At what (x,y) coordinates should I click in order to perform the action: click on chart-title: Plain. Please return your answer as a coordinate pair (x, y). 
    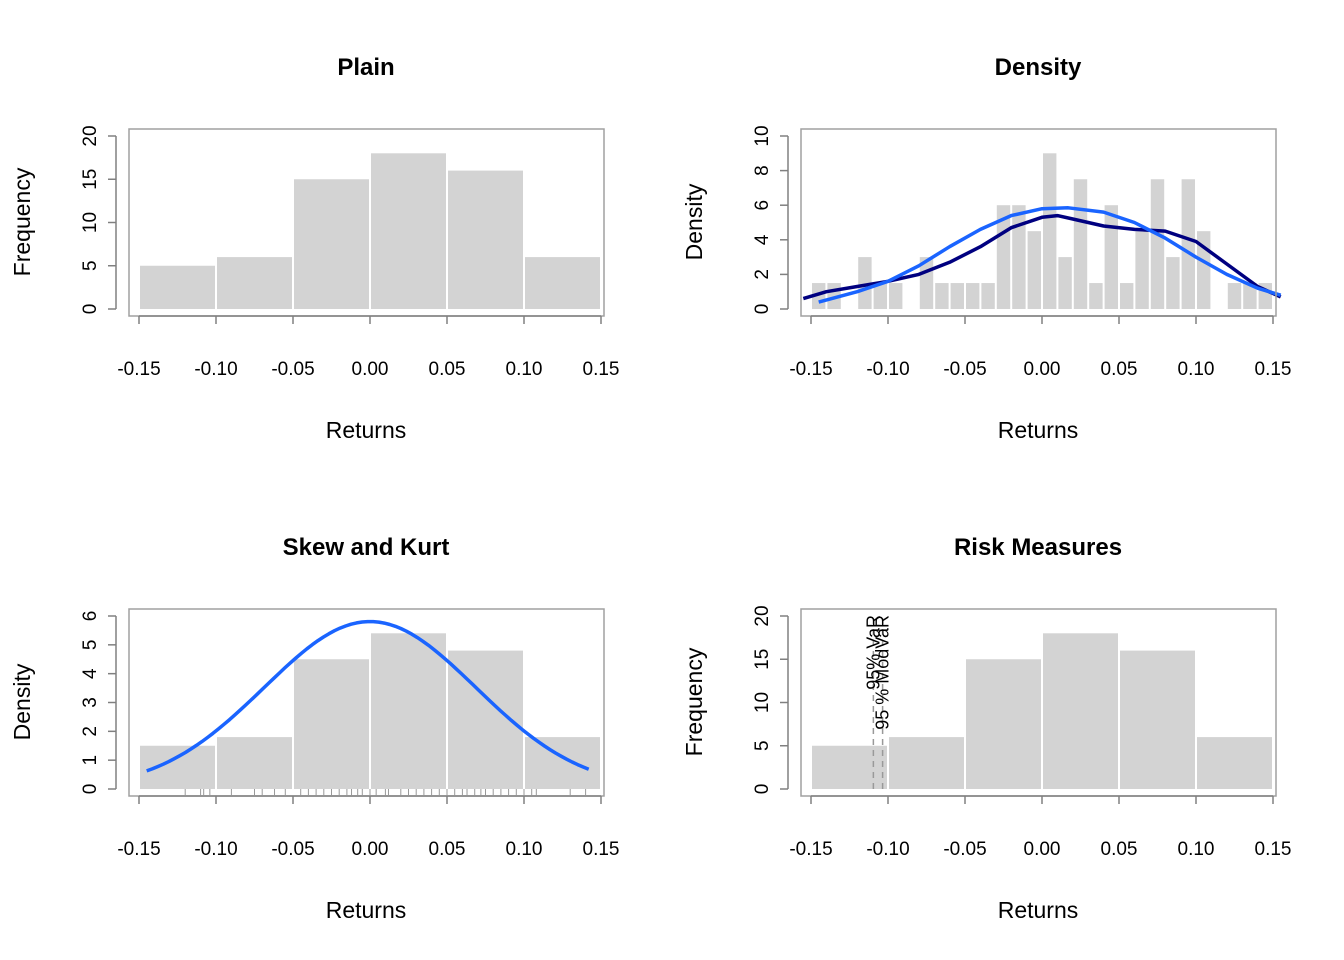
    Looking at the image, I should click on (365, 67).